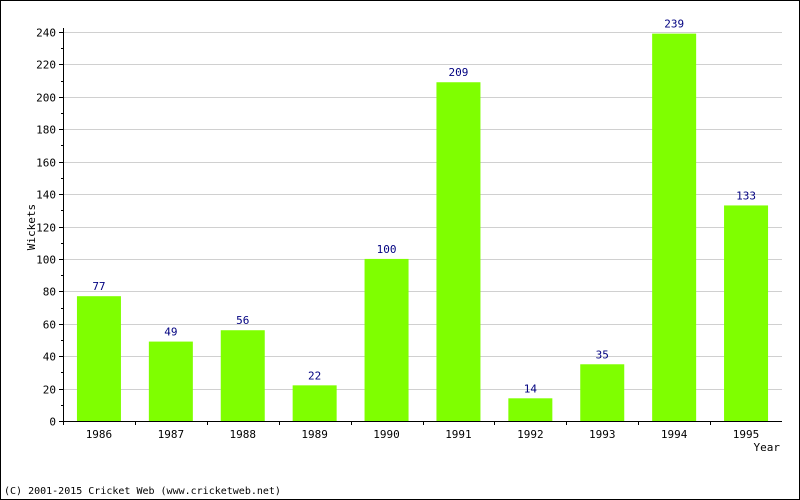 The height and width of the screenshot is (500, 800). What do you see at coordinates (602, 354) in the screenshot?
I see `data-label: 35` at bounding box center [602, 354].